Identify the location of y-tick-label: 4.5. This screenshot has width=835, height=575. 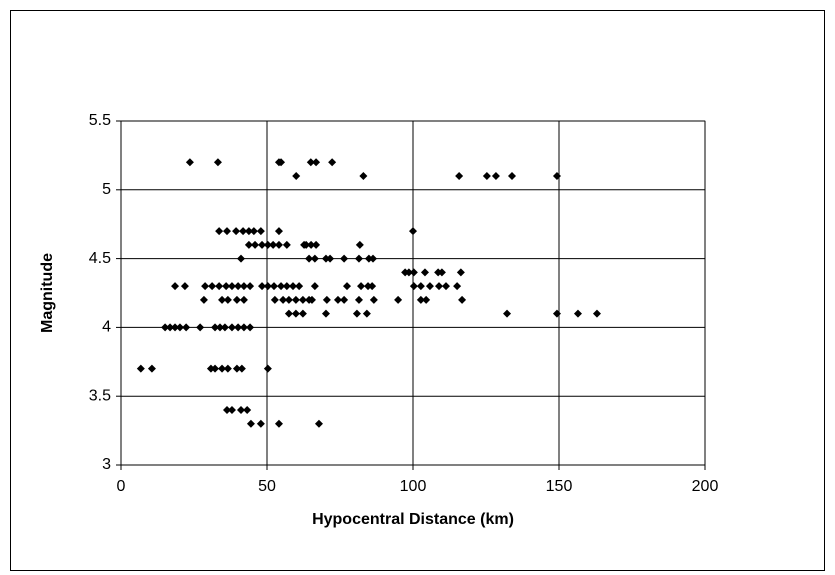
(100, 258).